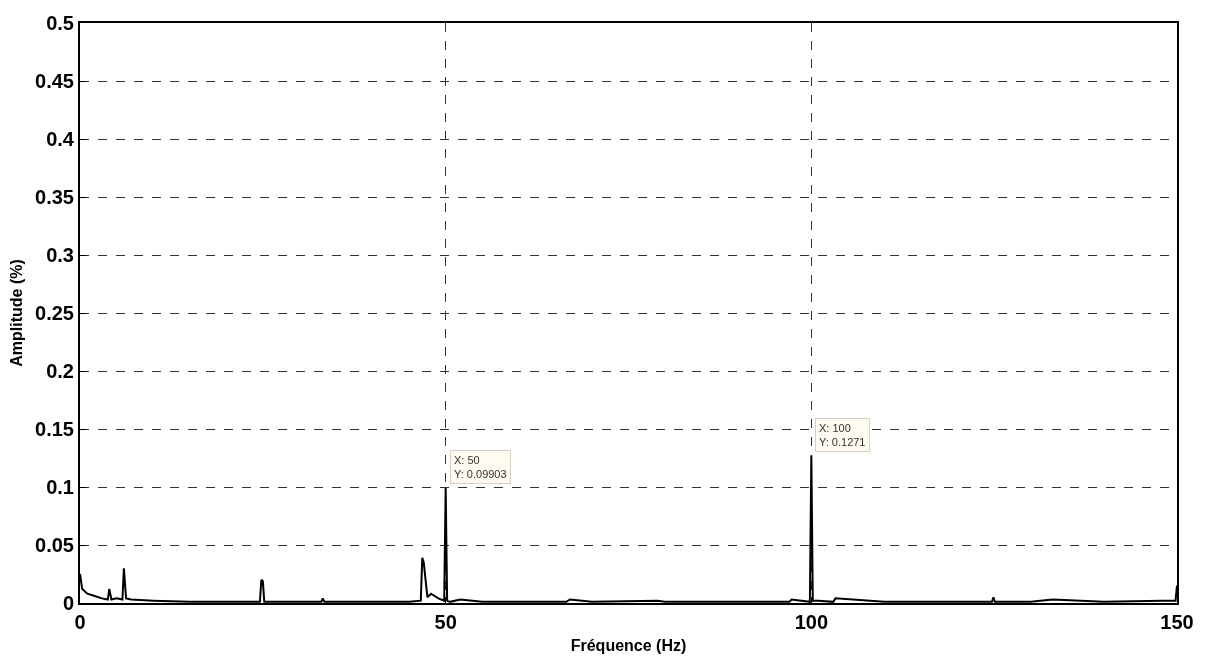  What do you see at coordinates (445, 622) in the screenshot?
I see `x-tick-label: 50` at bounding box center [445, 622].